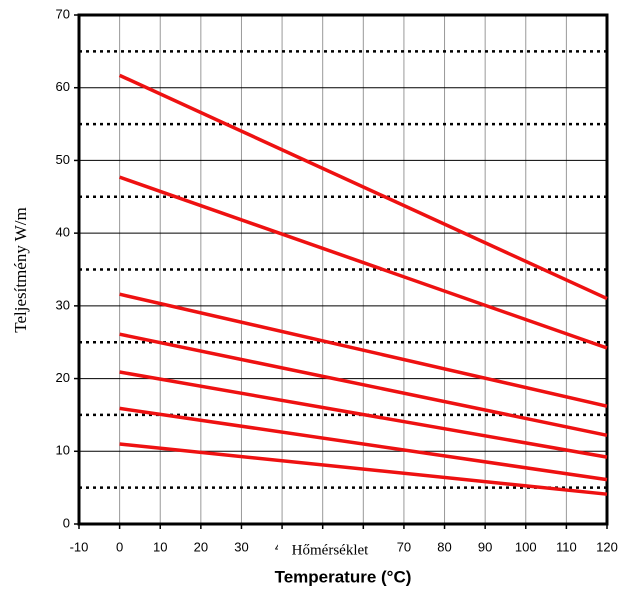 Image resolution: width=620 pixels, height=599 pixels. Describe the element at coordinates (63, 13) in the screenshot. I see `y-tick-label: 70` at that location.